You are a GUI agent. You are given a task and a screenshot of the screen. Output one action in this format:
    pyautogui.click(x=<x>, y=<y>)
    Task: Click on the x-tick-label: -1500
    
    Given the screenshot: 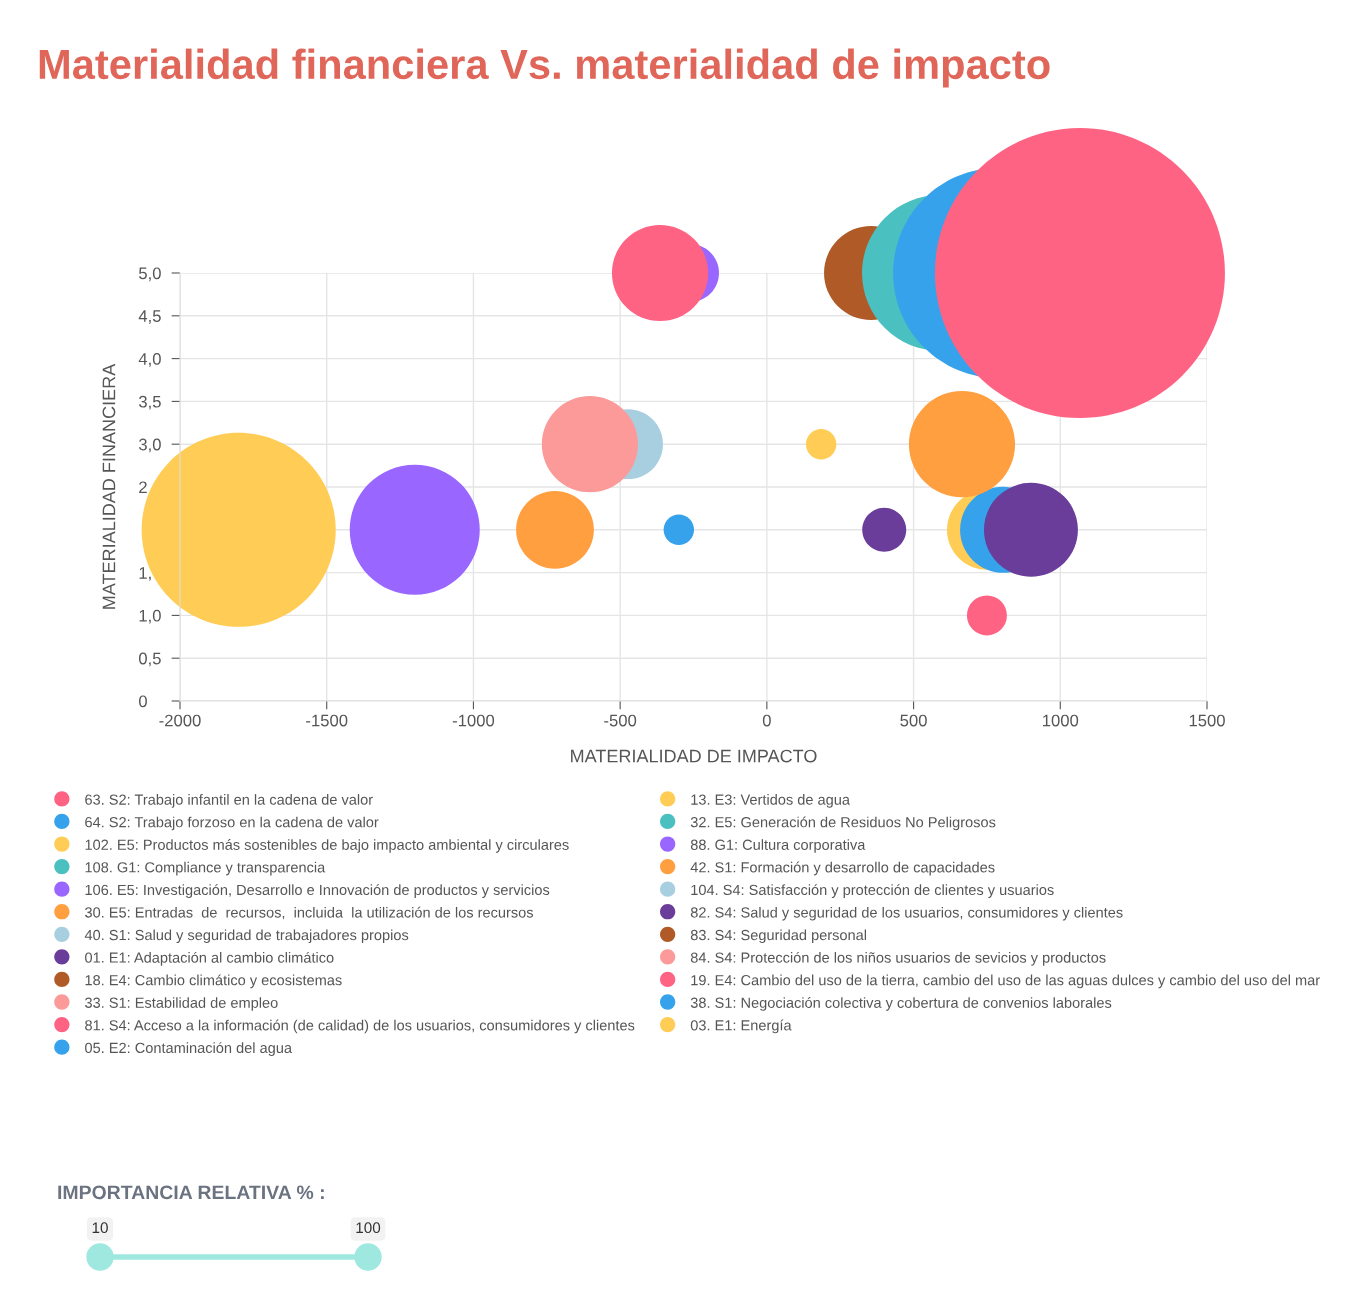 What is the action you would take?
    pyautogui.click(x=327, y=720)
    